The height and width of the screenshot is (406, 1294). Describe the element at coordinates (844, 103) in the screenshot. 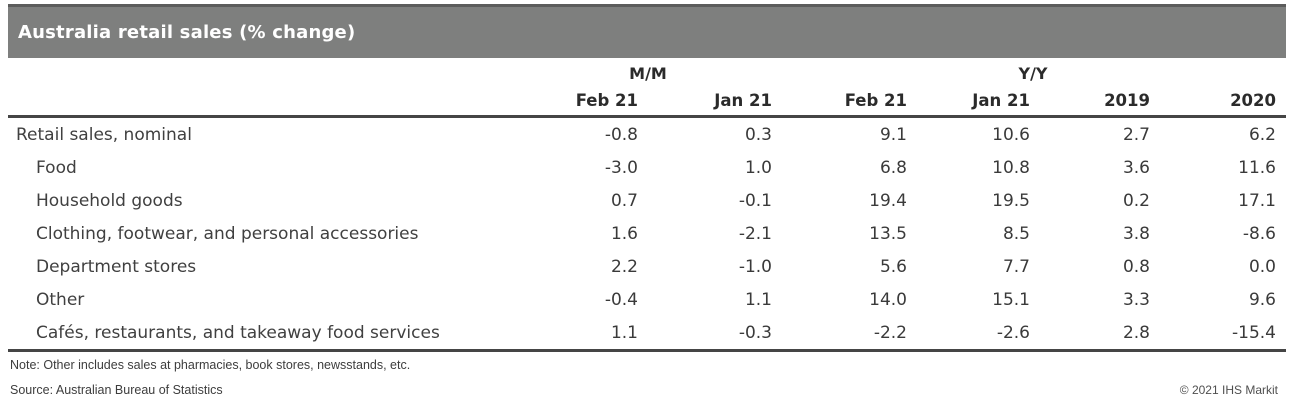

I see `column-header-yy-feb21: Feb 21` at that location.